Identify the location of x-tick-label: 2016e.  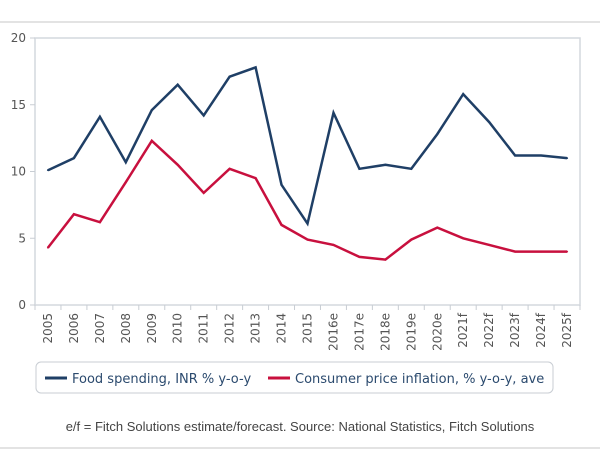
(333, 332).